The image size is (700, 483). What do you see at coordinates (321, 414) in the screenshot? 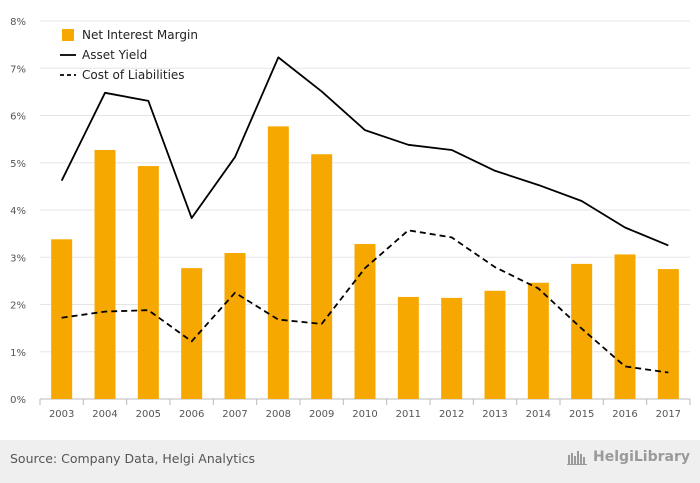
I see `x-tick-label: 2009` at bounding box center [321, 414].